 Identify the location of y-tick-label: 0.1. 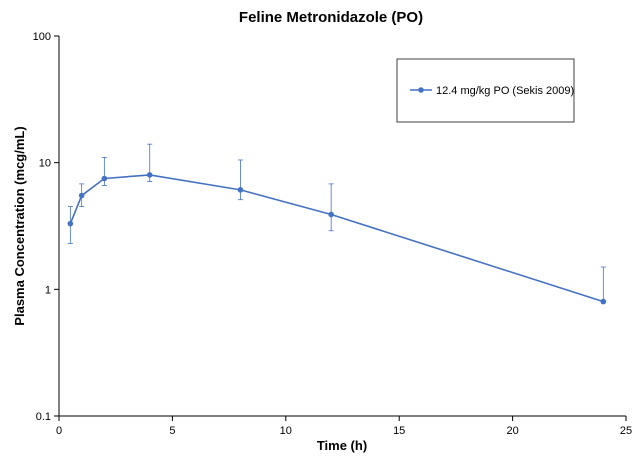
(43, 417).